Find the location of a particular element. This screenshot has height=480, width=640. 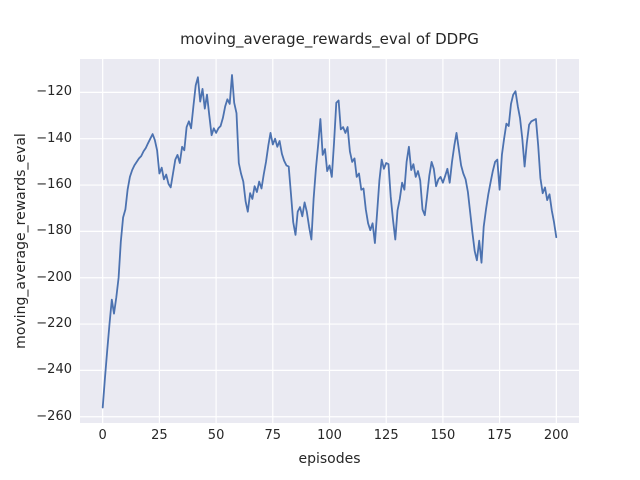

x-tick-label: 50 is located at coordinates (216, 435).